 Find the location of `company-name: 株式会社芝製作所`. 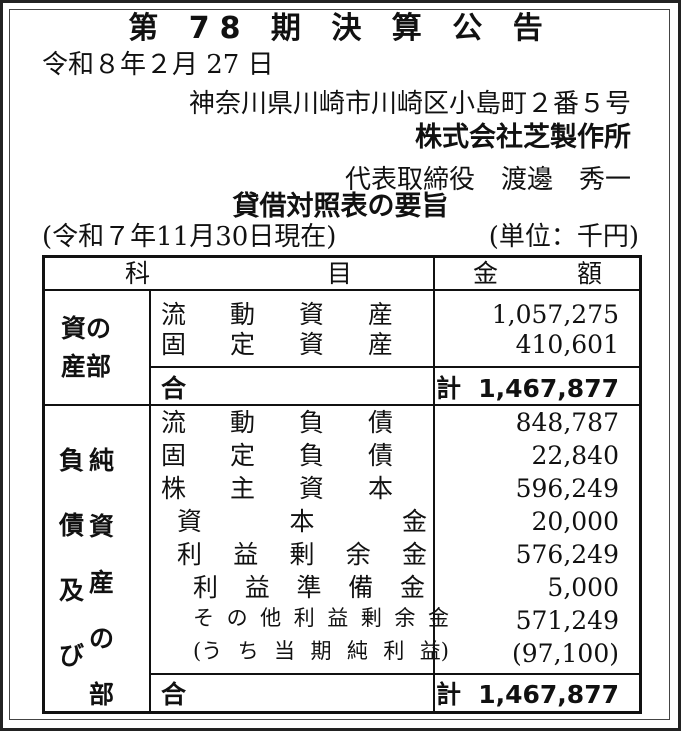

company-name: 株式会社芝製作所 is located at coordinates (523, 137).